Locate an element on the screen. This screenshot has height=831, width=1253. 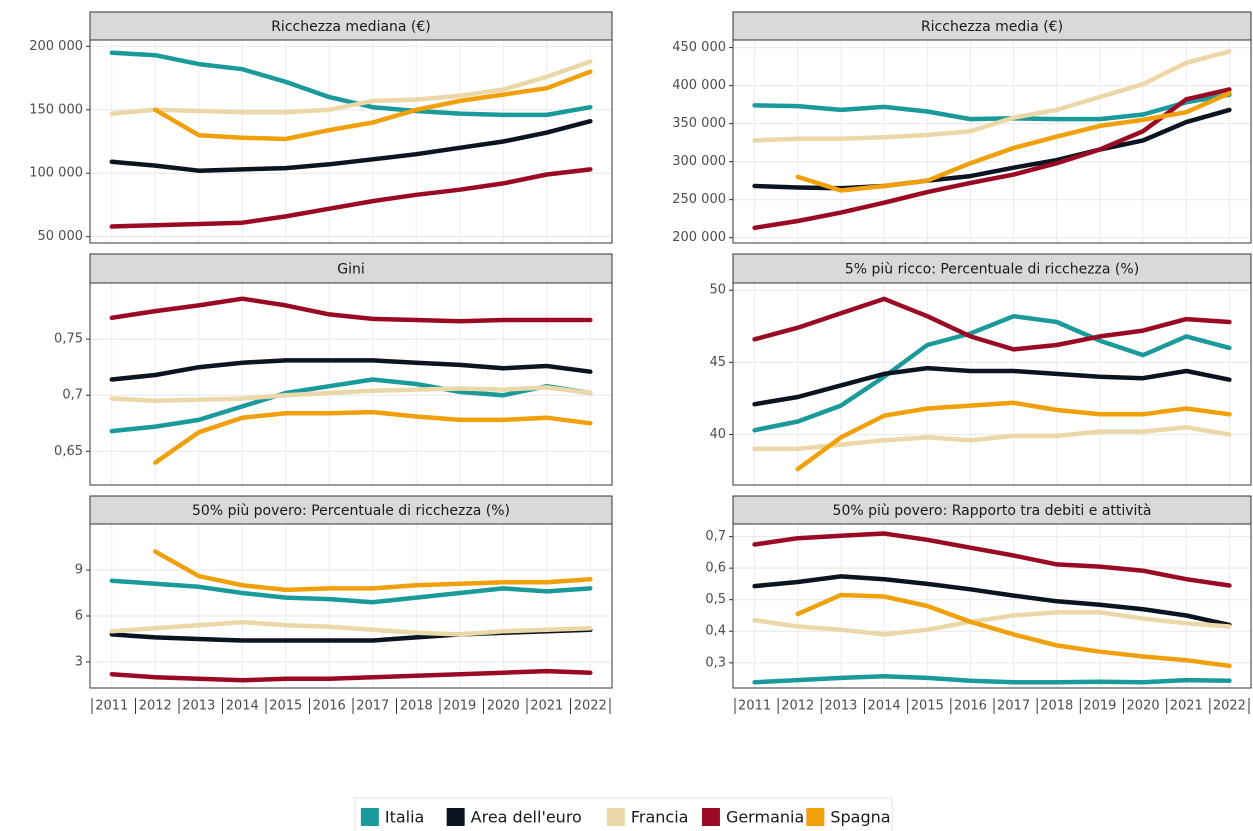
y-tick-label: 0,65 is located at coordinates (68, 451).